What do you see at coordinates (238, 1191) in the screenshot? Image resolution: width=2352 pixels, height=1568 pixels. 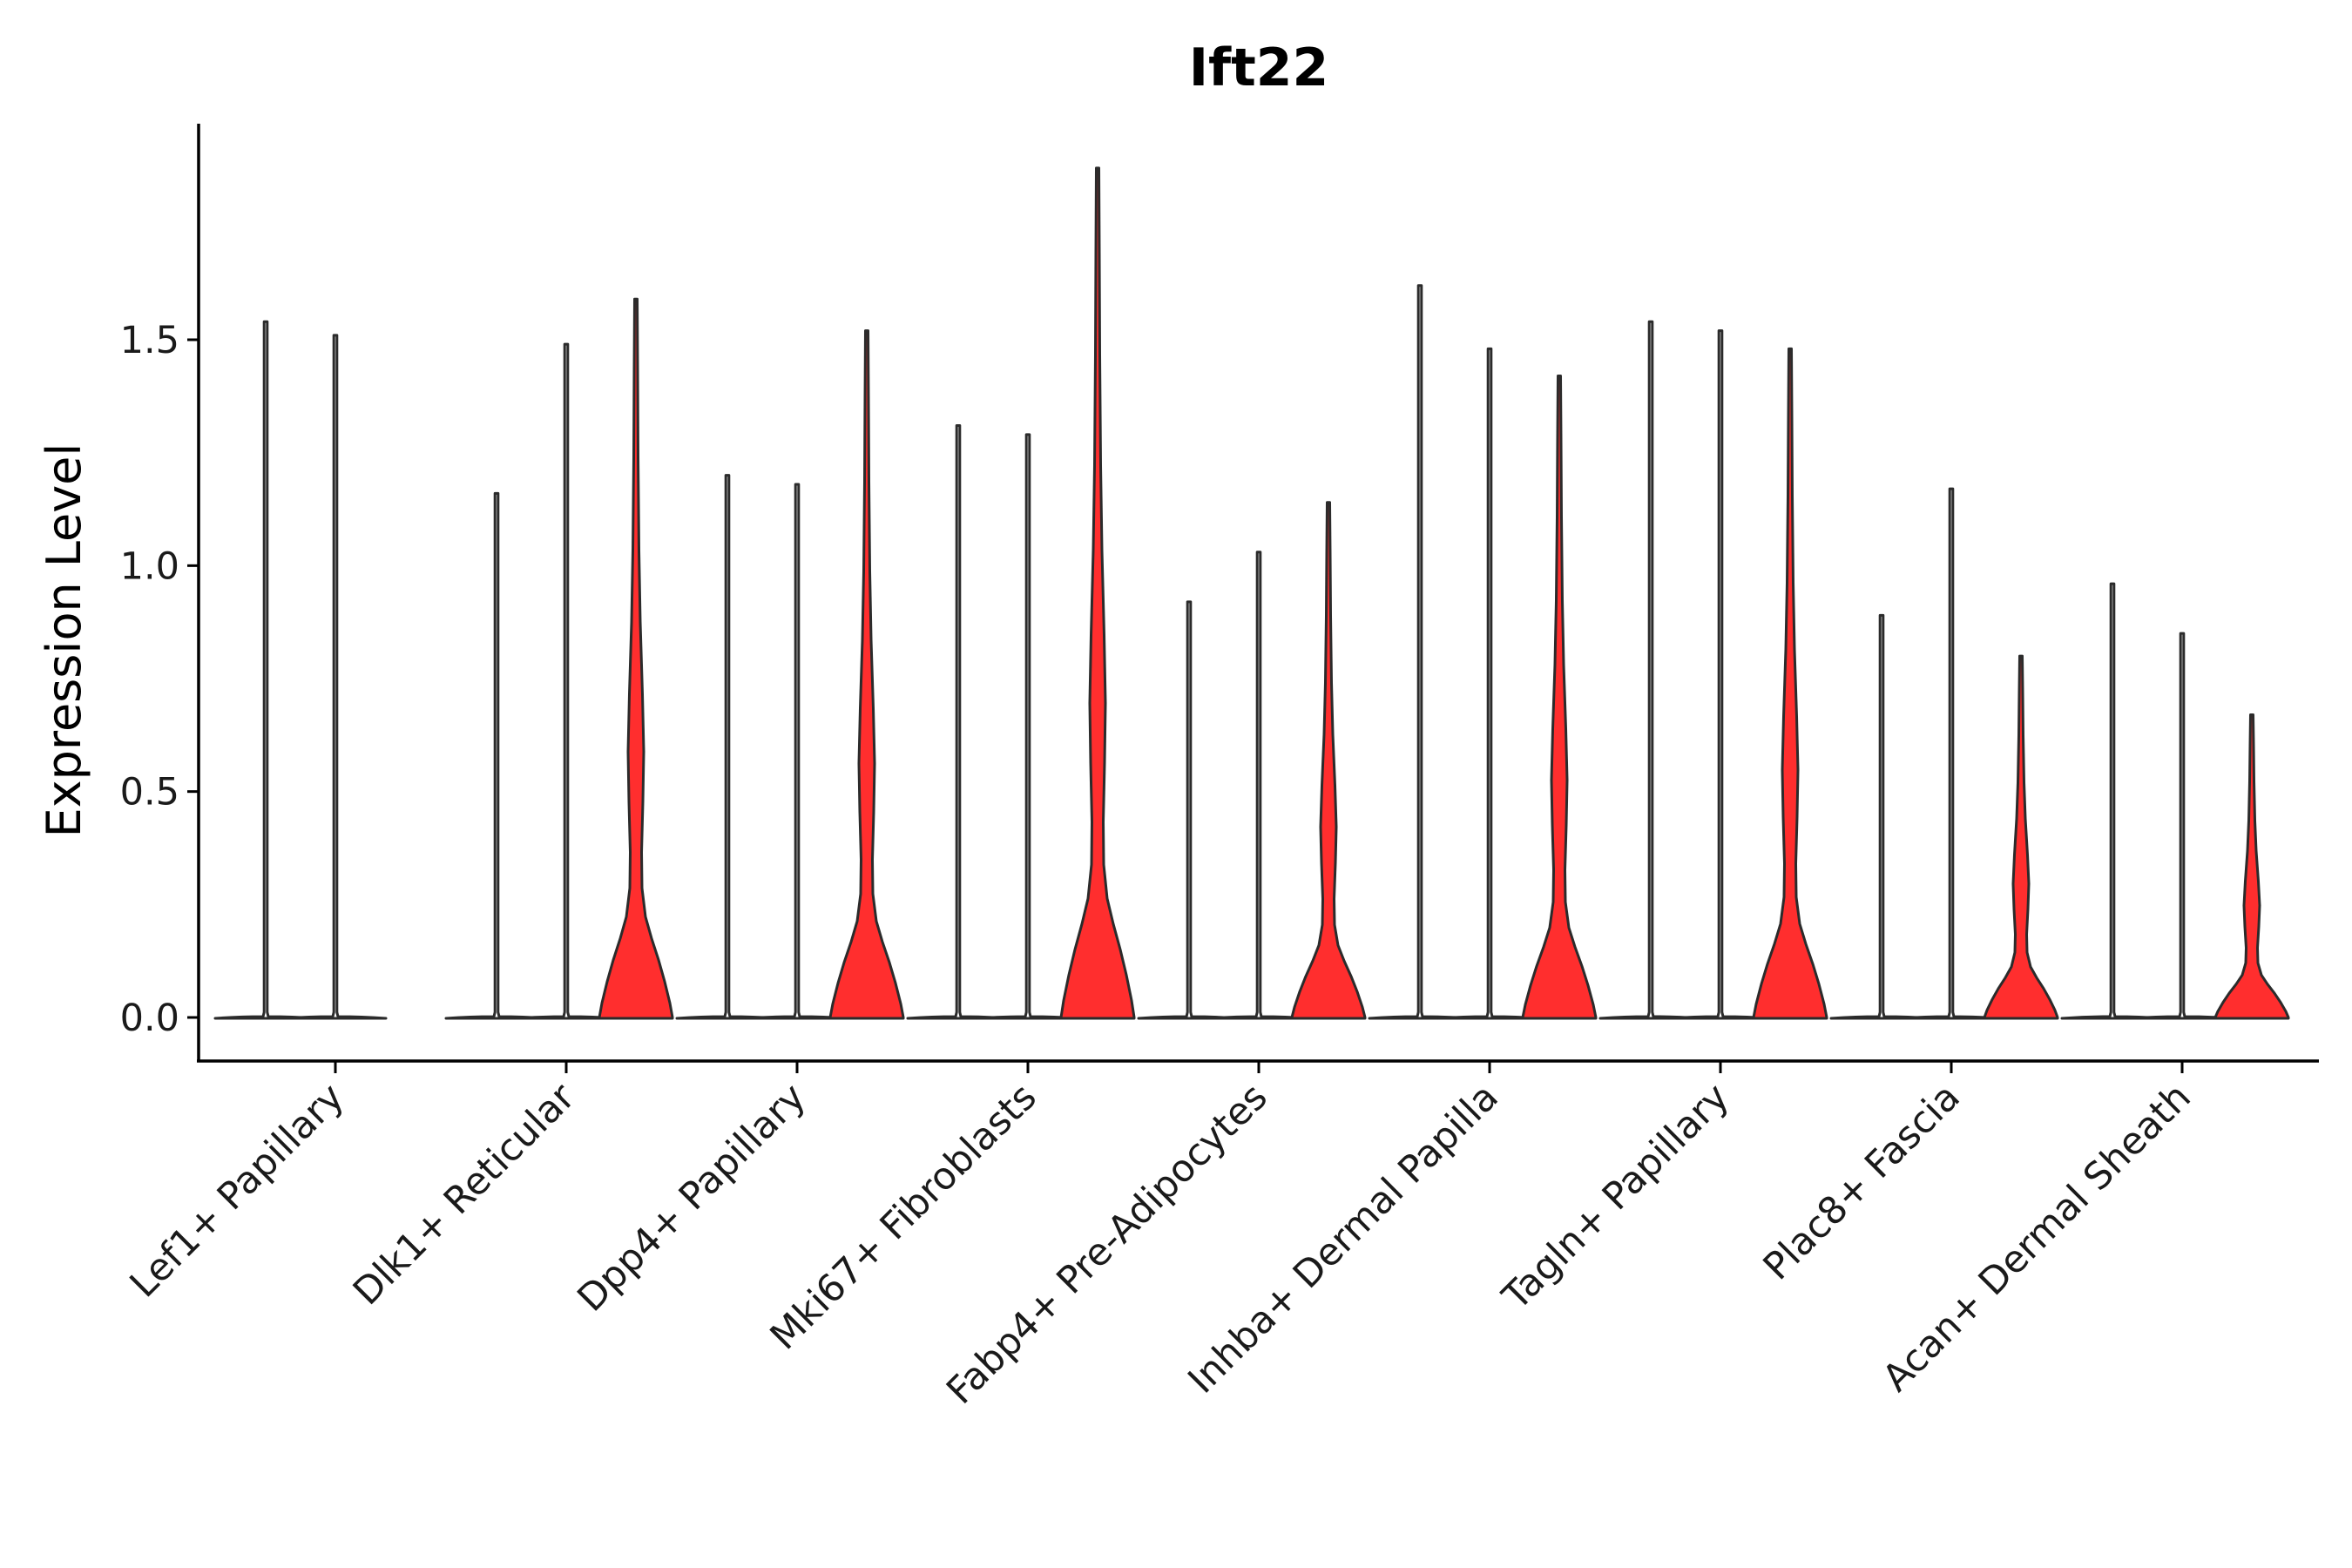 I see `x-tick-label: Lef1+ Papillary` at bounding box center [238, 1191].